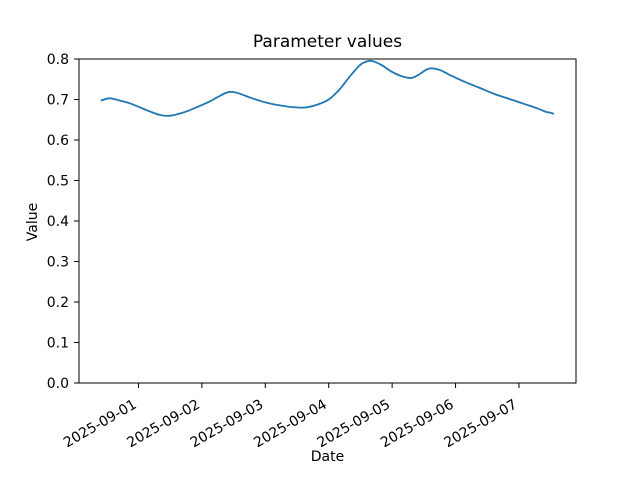 Image resolution: width=640 pixels, height=480 pixels. What do you see at coordinates (58, 182) in the screenshot?
I see `y-tick-label: 0.5` at bounding box center [58, 182].